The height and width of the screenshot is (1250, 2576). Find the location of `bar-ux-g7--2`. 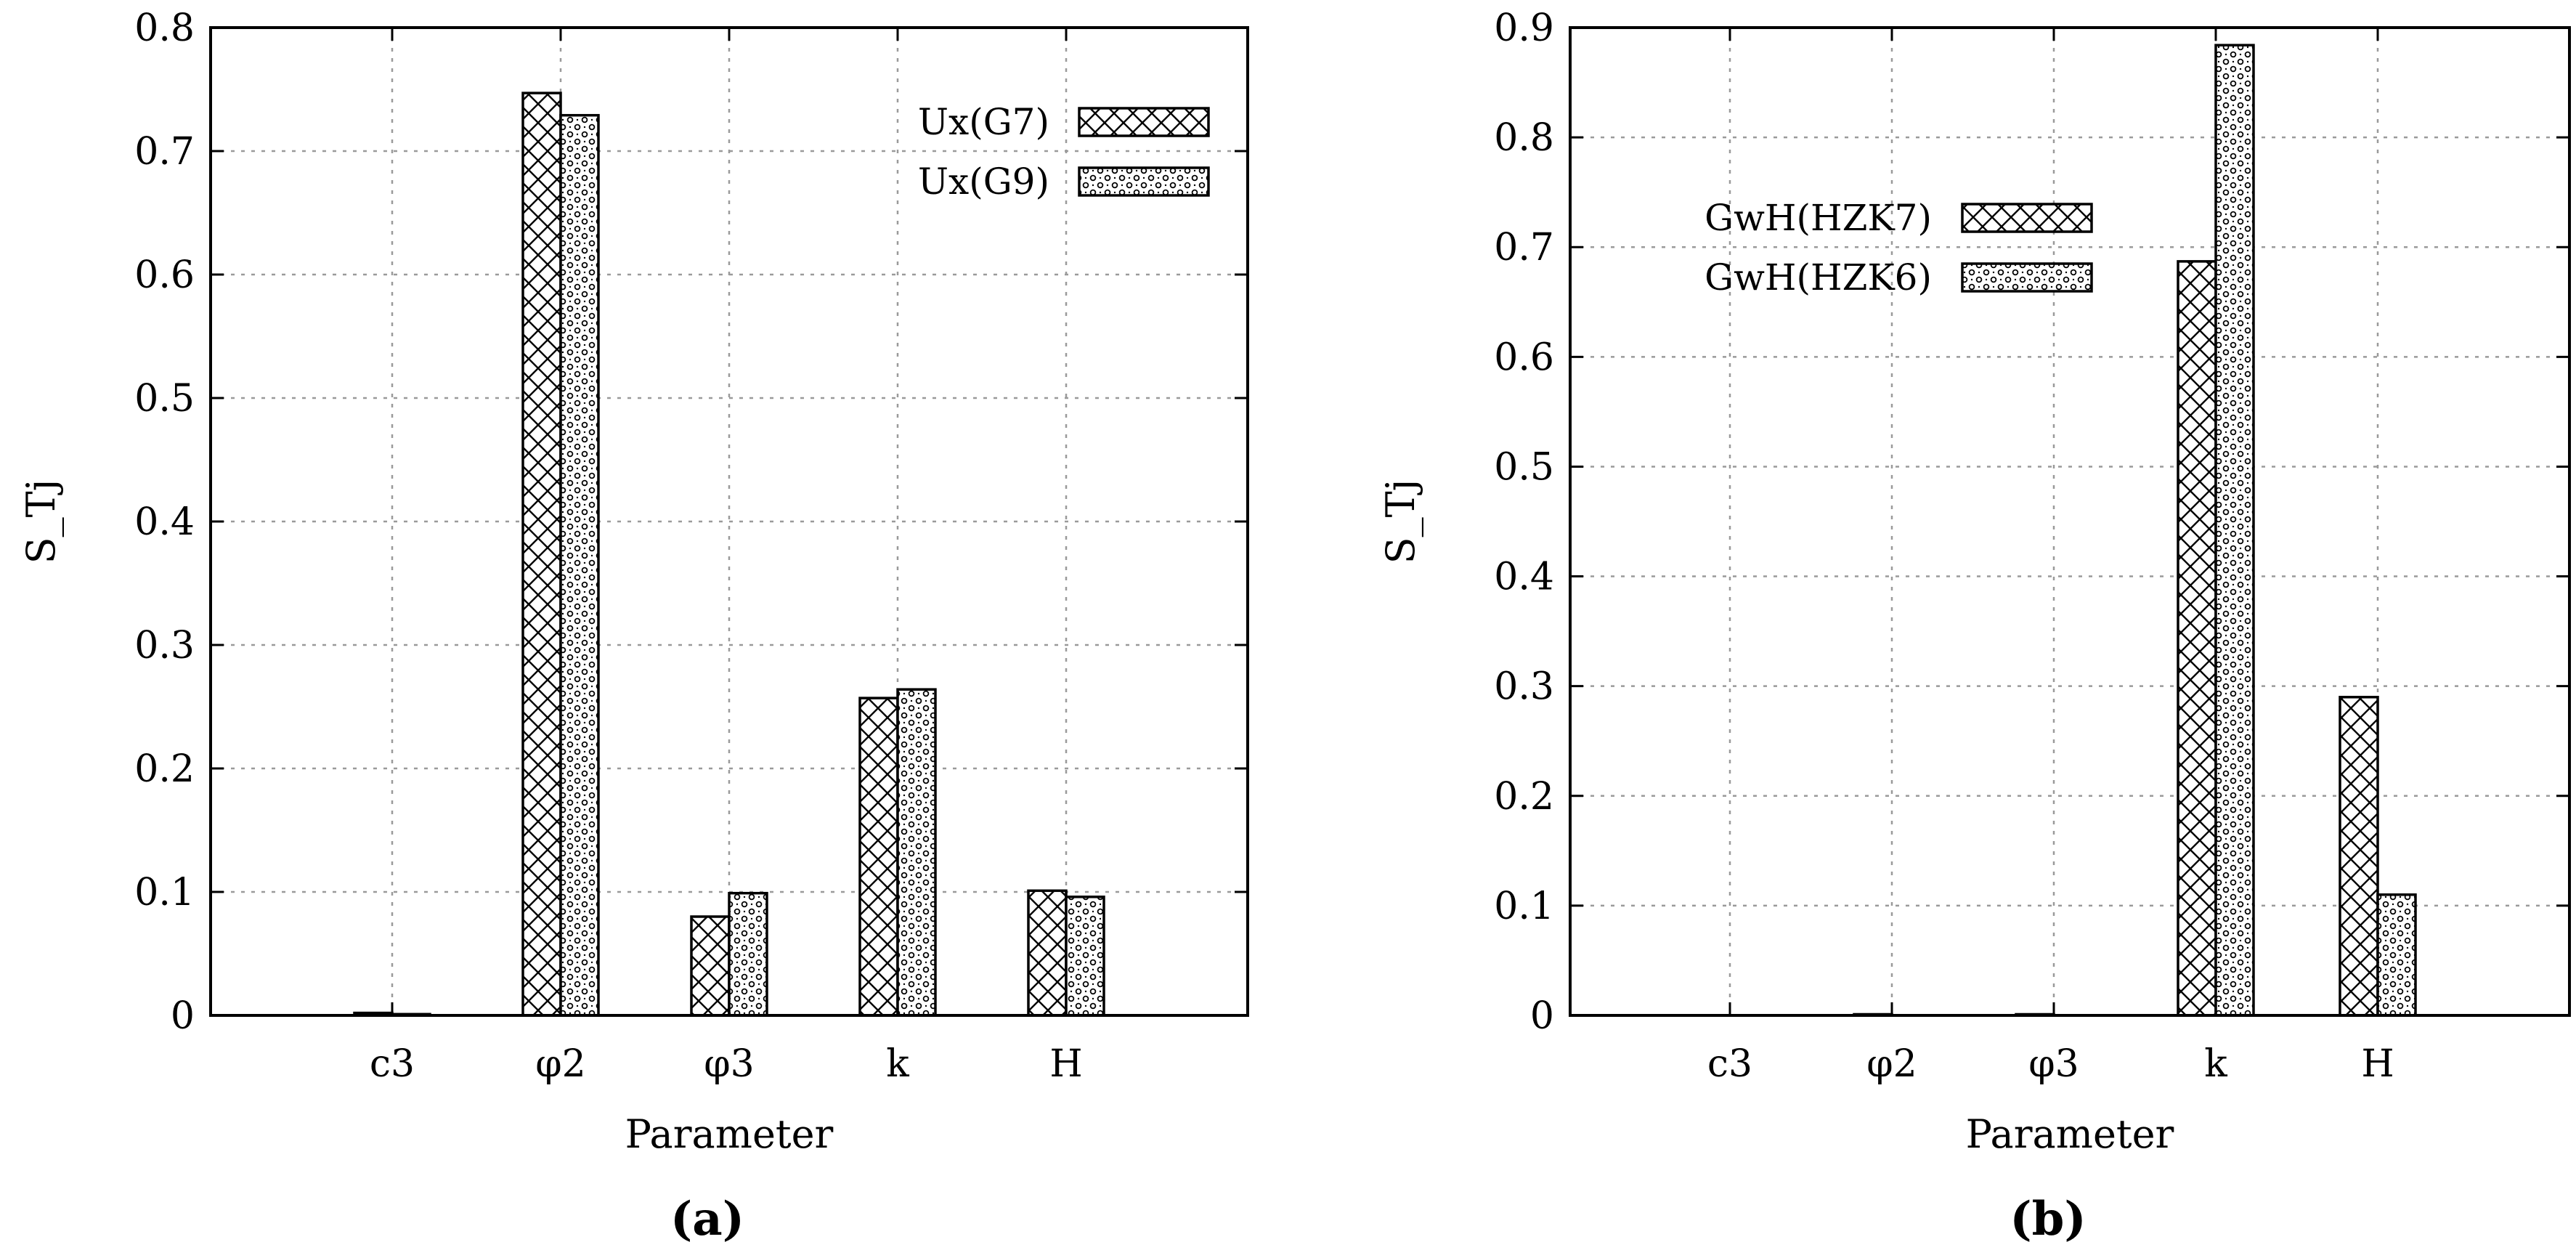

bar-ux-g7--2 is located at coordinates (711, 966).